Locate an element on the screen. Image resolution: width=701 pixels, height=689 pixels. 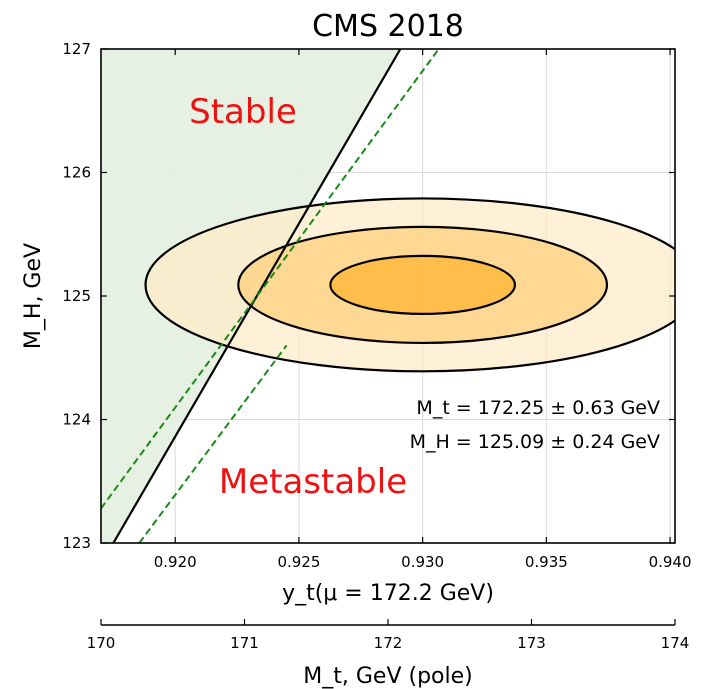
secondary-tick-label: 172 is located at coordinates (388, 643).